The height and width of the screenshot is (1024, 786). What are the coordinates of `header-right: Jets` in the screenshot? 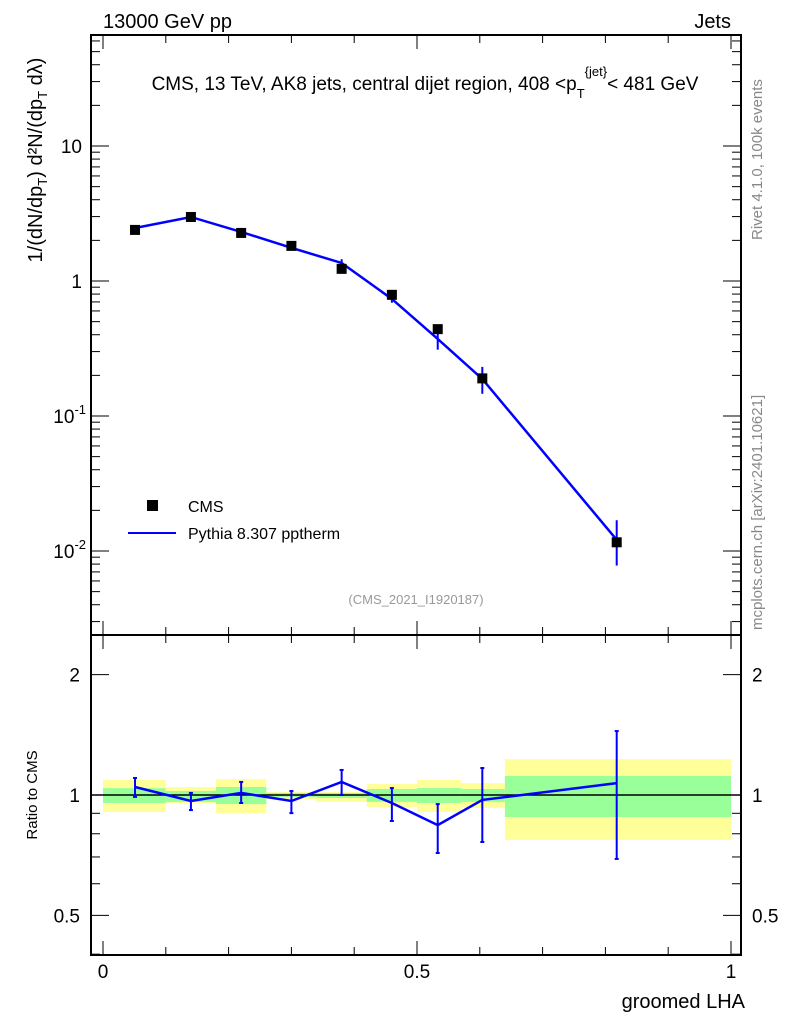 It's located at (712, 22).